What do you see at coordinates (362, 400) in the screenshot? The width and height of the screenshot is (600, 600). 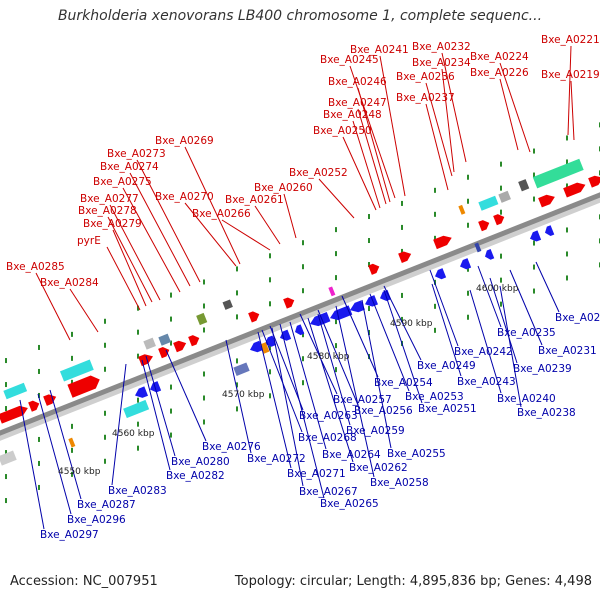 I see `gene-label: Bxe_A0257` at bounding box center [362, 400].